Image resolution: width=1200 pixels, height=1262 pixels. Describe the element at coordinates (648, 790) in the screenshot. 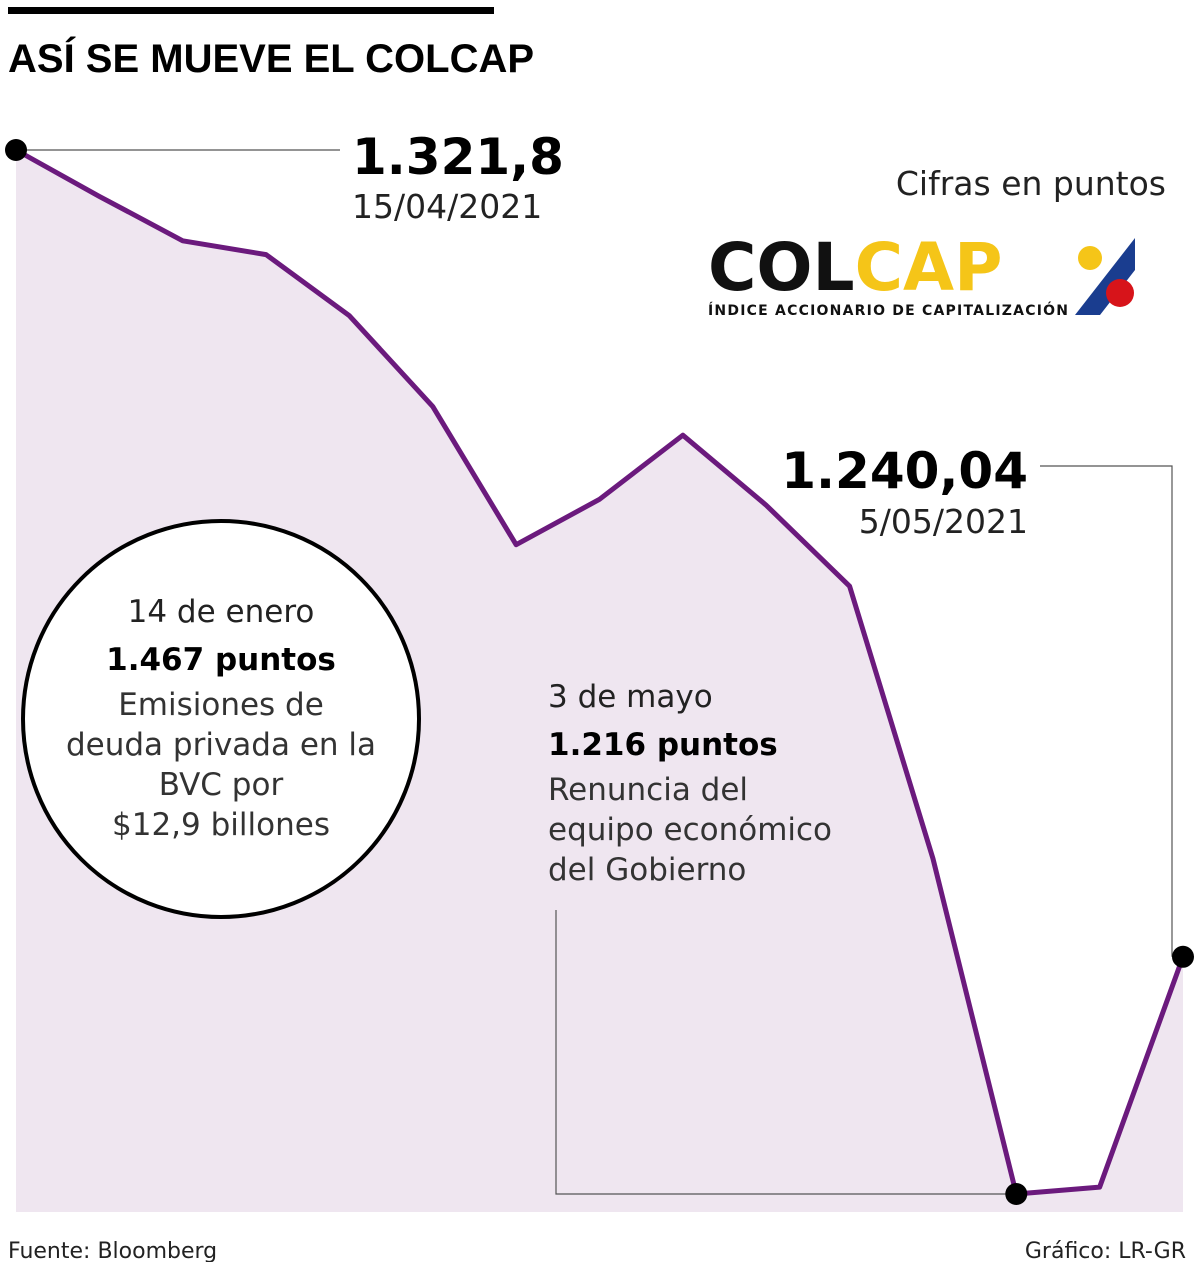

I see `annotation-text: Renuncia del` at that location.